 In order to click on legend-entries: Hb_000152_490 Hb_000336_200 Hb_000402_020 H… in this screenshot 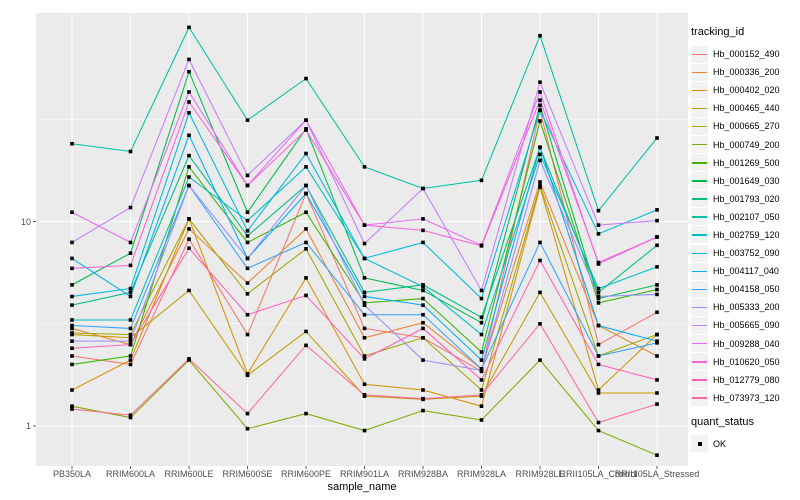, I will do `click(745, 226)`.